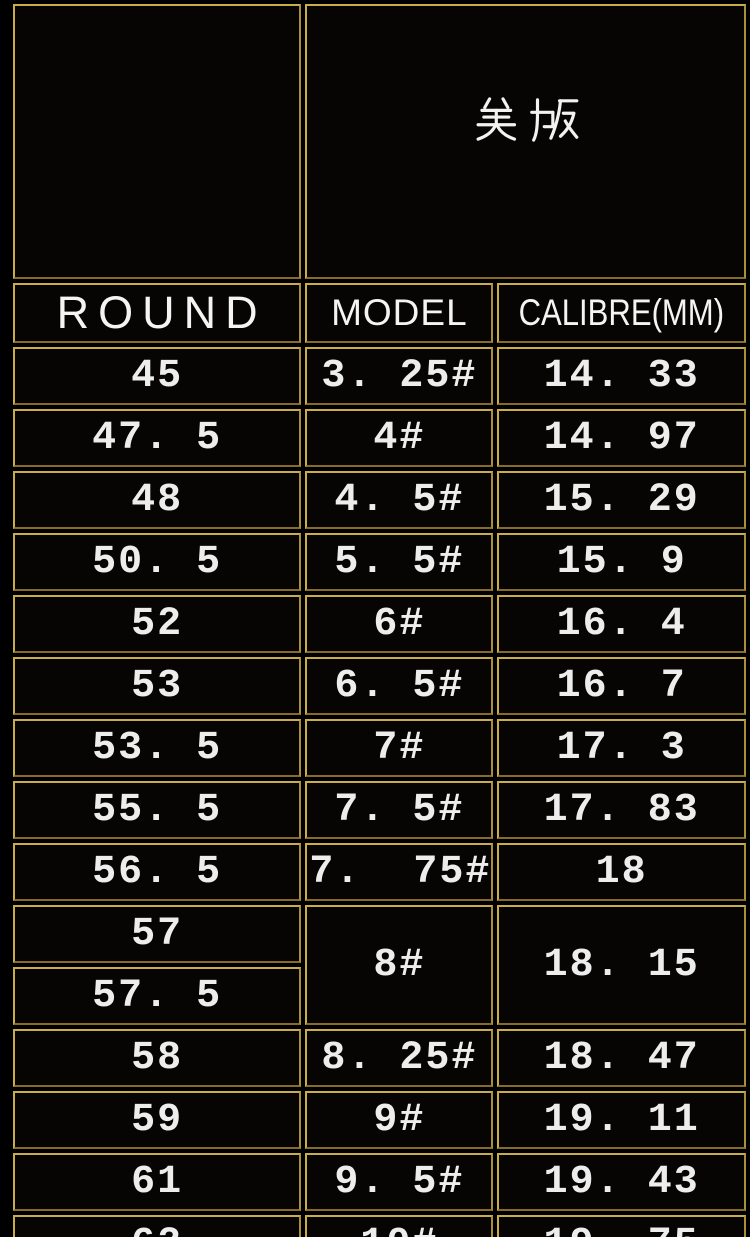 The height and width of the screenshot is (1237, 750). I want to click on table-row: 57. 5, so click(379, 996).